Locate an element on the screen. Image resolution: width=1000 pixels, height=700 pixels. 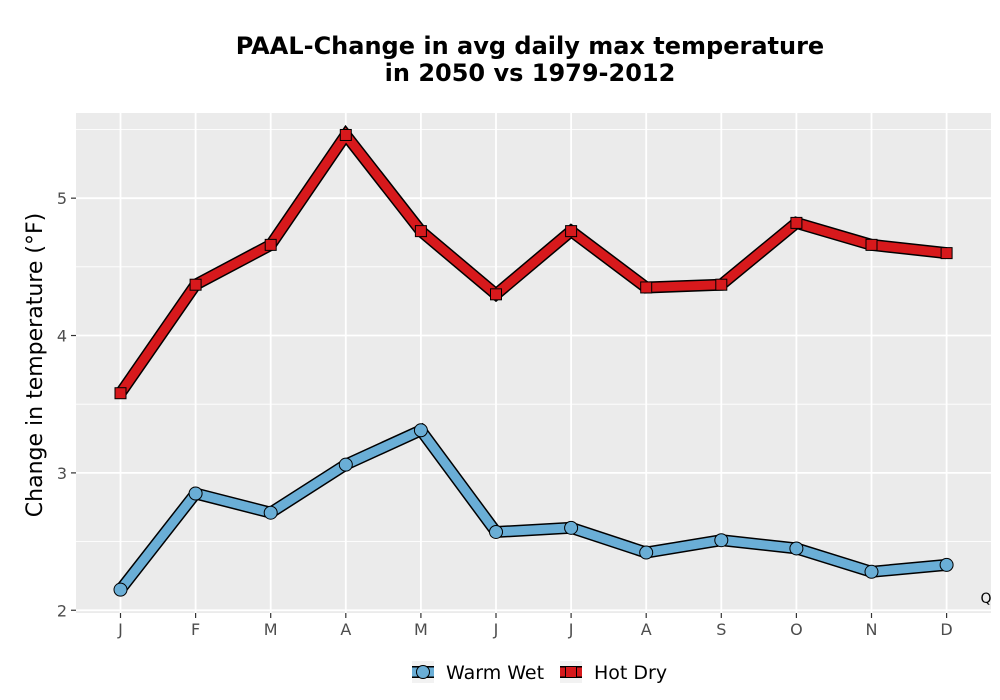
annotation-text: Q is located at coordinates (985, 599).